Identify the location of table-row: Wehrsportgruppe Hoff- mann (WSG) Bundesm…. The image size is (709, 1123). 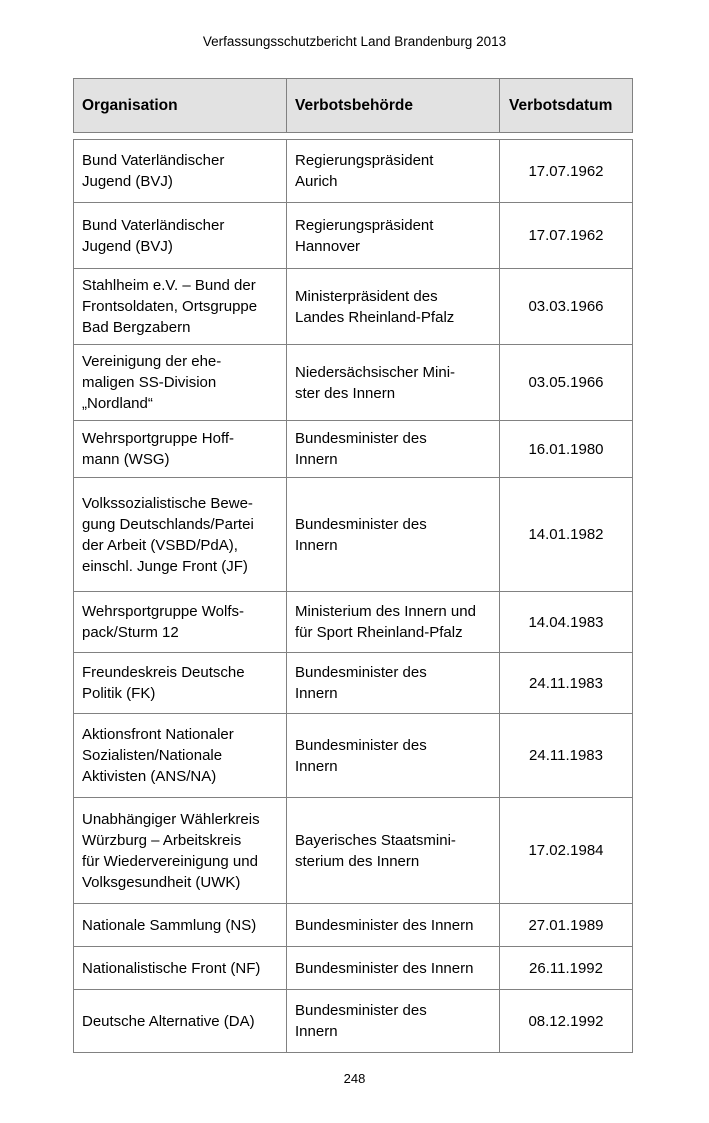
(353, 449).